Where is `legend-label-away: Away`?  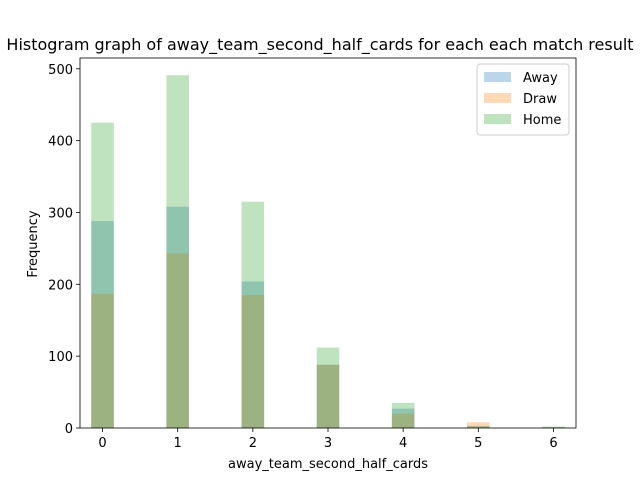
legend-label-away: Away is located at coordinates (540, 78).